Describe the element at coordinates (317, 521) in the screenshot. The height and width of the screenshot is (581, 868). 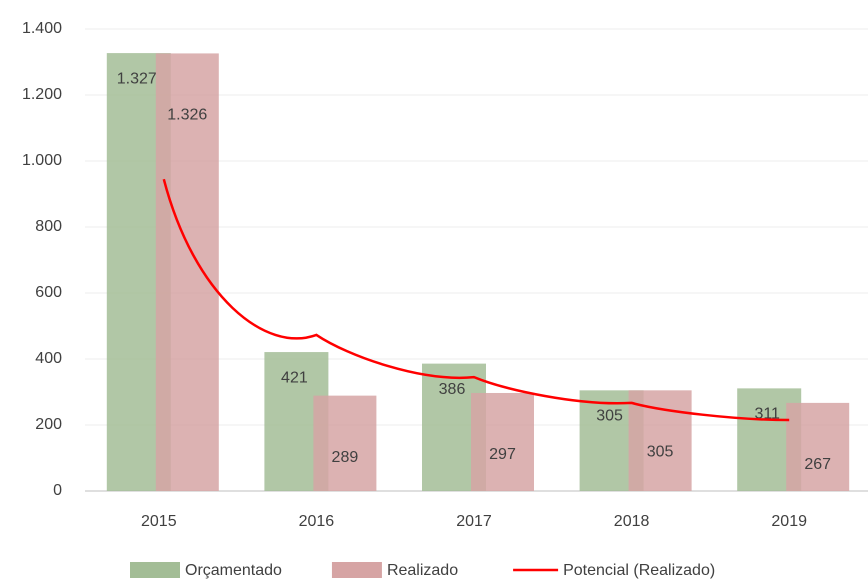
I see `x-tick-label: 2016` at that location.